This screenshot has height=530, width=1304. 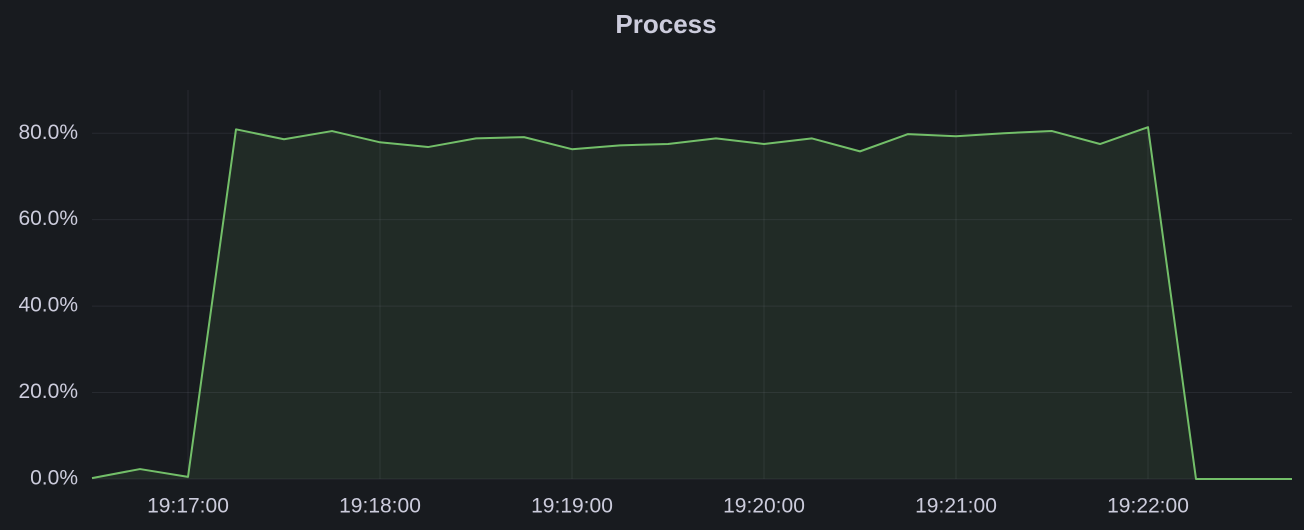 What do you see at coordinates (54, 478) in the screenshot?
I see `y-tick-label: 0.0%` at bounding box center [54, 478].